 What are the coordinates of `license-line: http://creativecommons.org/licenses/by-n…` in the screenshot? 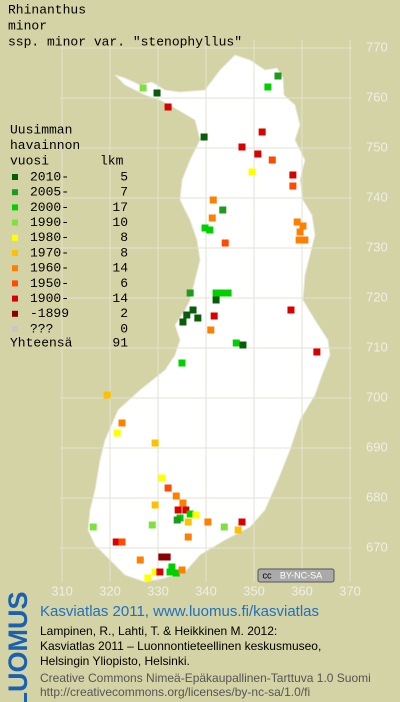 It's located at (175, 692).